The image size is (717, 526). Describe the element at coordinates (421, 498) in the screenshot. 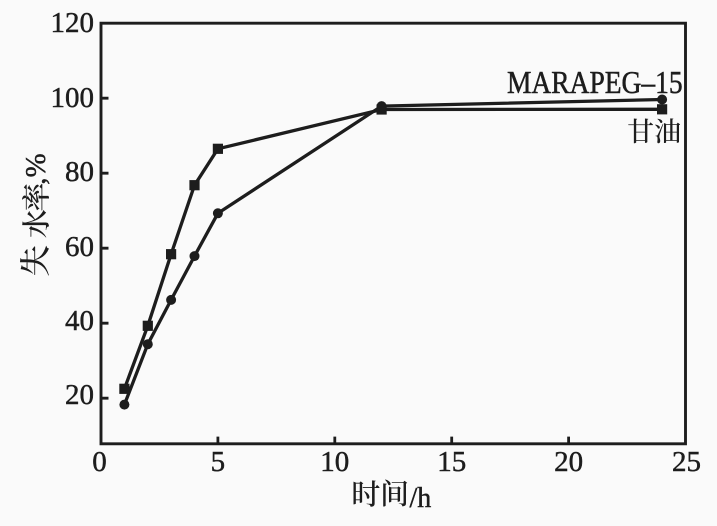

I see `svg-text: /h` at that location.